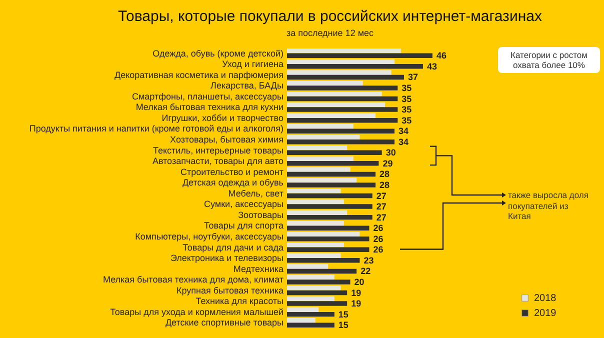  What do you see at coordinates (244, 204) in the screenshot?
I see `y-tick-label: Сумки, аксессуары` at bounding box center [244, 204].